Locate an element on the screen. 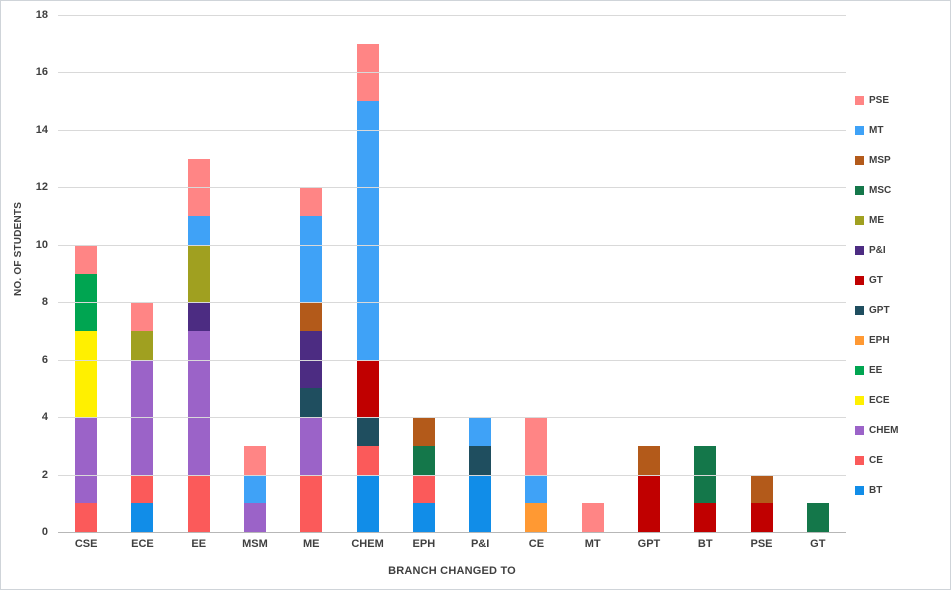  stacked-bar-MT is located at coordinates (592, 273).